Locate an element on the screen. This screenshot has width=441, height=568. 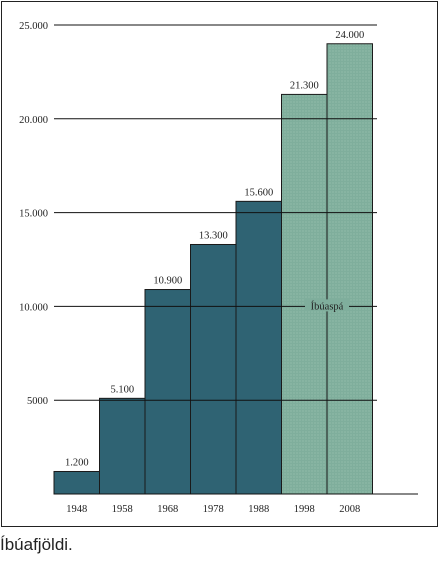
x-tick-label-1968: 1968 is located at coordinates (167, 509).